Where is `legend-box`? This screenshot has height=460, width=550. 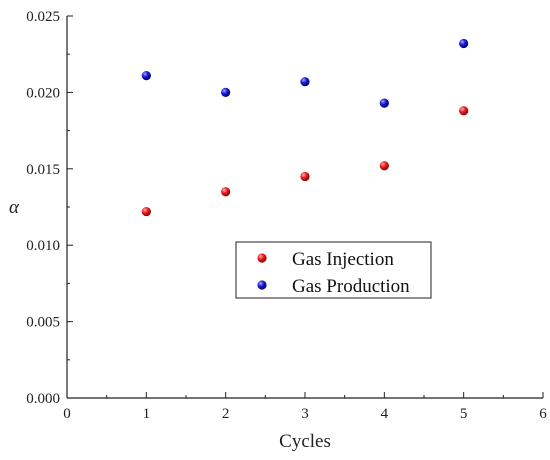 legend-box is located at coordinates (333, 270).